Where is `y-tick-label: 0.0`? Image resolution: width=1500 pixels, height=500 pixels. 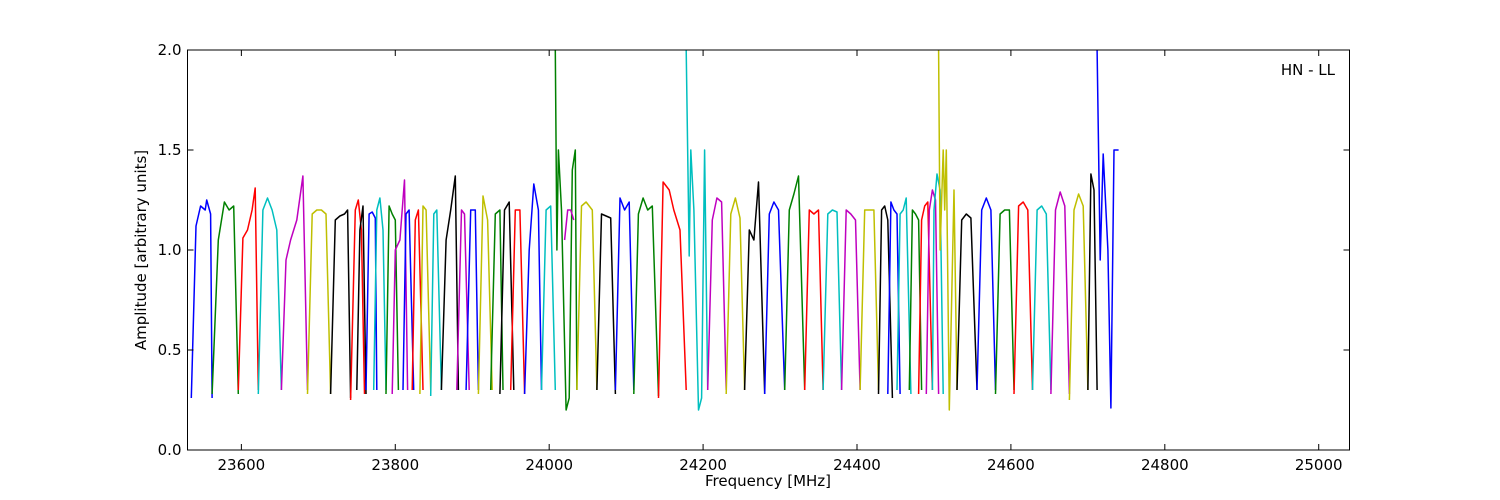 y-tick-label: 0.0 is located at coordinates (170, 450).